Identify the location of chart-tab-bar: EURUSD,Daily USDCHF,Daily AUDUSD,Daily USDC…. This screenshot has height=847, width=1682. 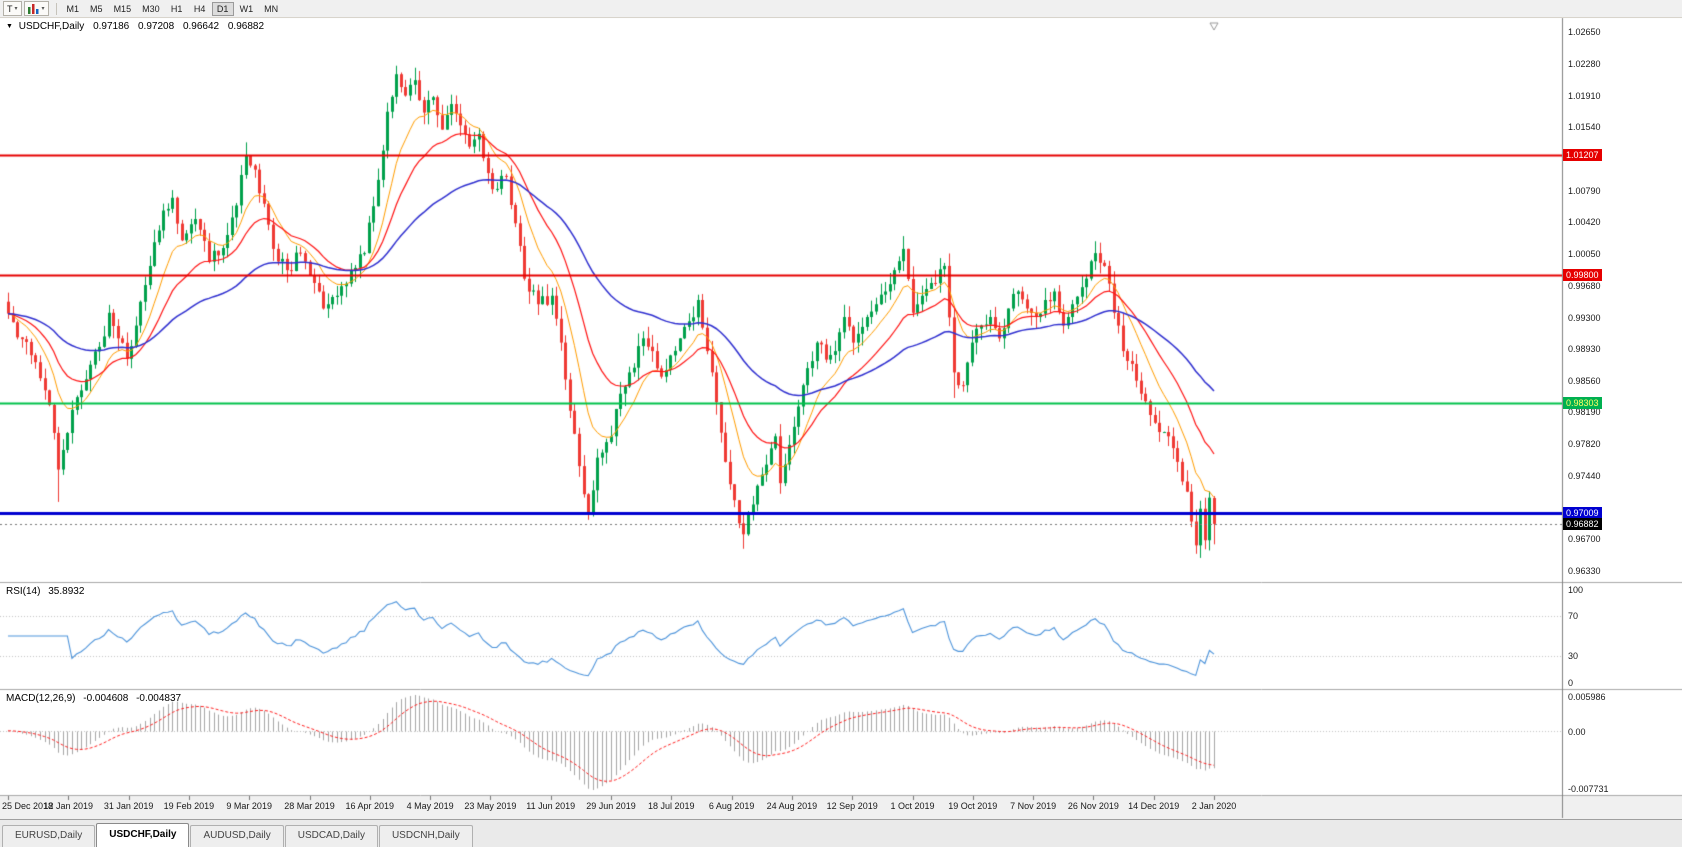
(841, 833).